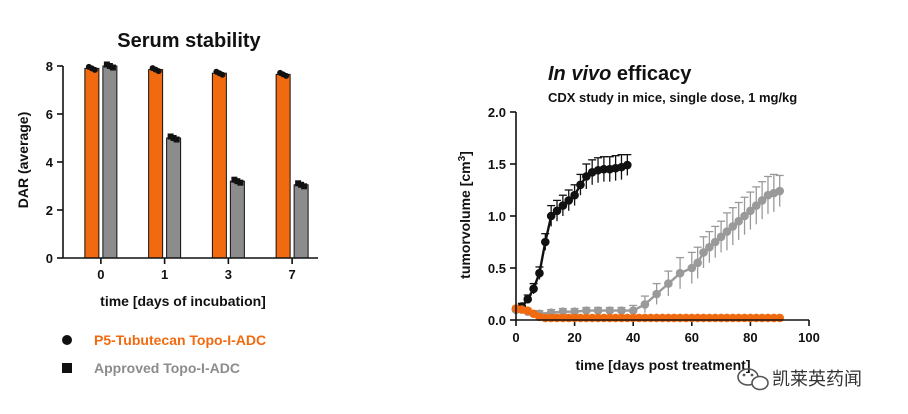 The width and height of the screenshot is (908, 414). I want to click on legend-label-approved: Approved Topo-I-ADC, so click(167, 368).